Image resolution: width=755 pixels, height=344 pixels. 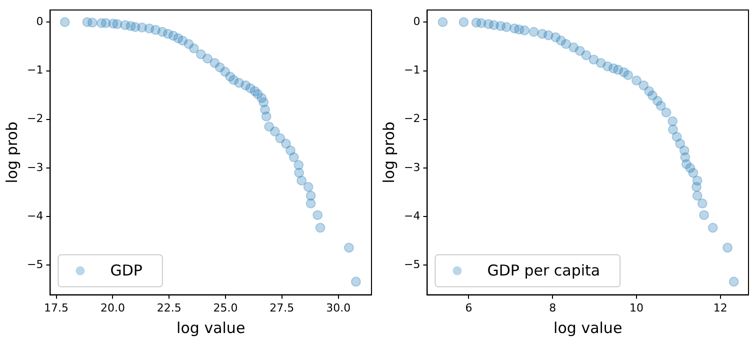 What do you see at coordinates (56, 307) in the screenshot?
I see `x-tick-label: 17.5` at bounding box center [56, 307].